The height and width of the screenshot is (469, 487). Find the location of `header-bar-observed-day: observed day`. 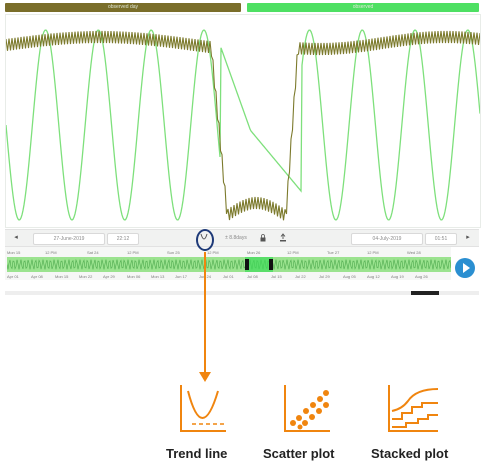

header-bar-observed-day: observed day is located at coordinates (123, 7).